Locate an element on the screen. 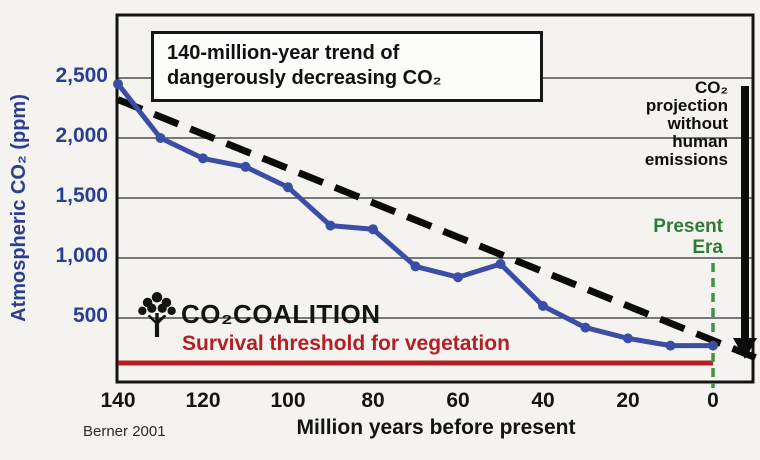 This screenshot has width=760, height=460. x-axis-title: Million years before present is located at coordinates (436, 427).